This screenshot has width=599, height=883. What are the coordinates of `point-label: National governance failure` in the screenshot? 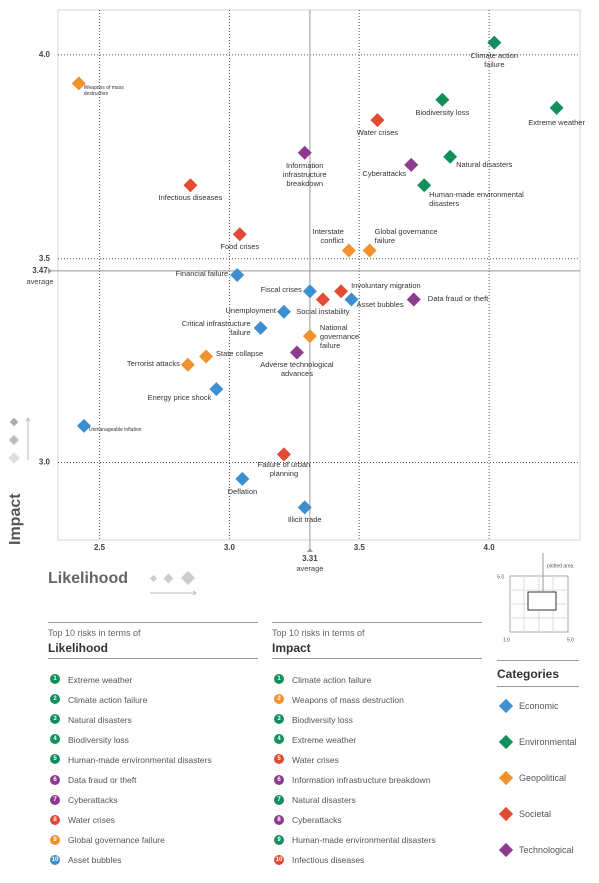 It's located at (339, 337).